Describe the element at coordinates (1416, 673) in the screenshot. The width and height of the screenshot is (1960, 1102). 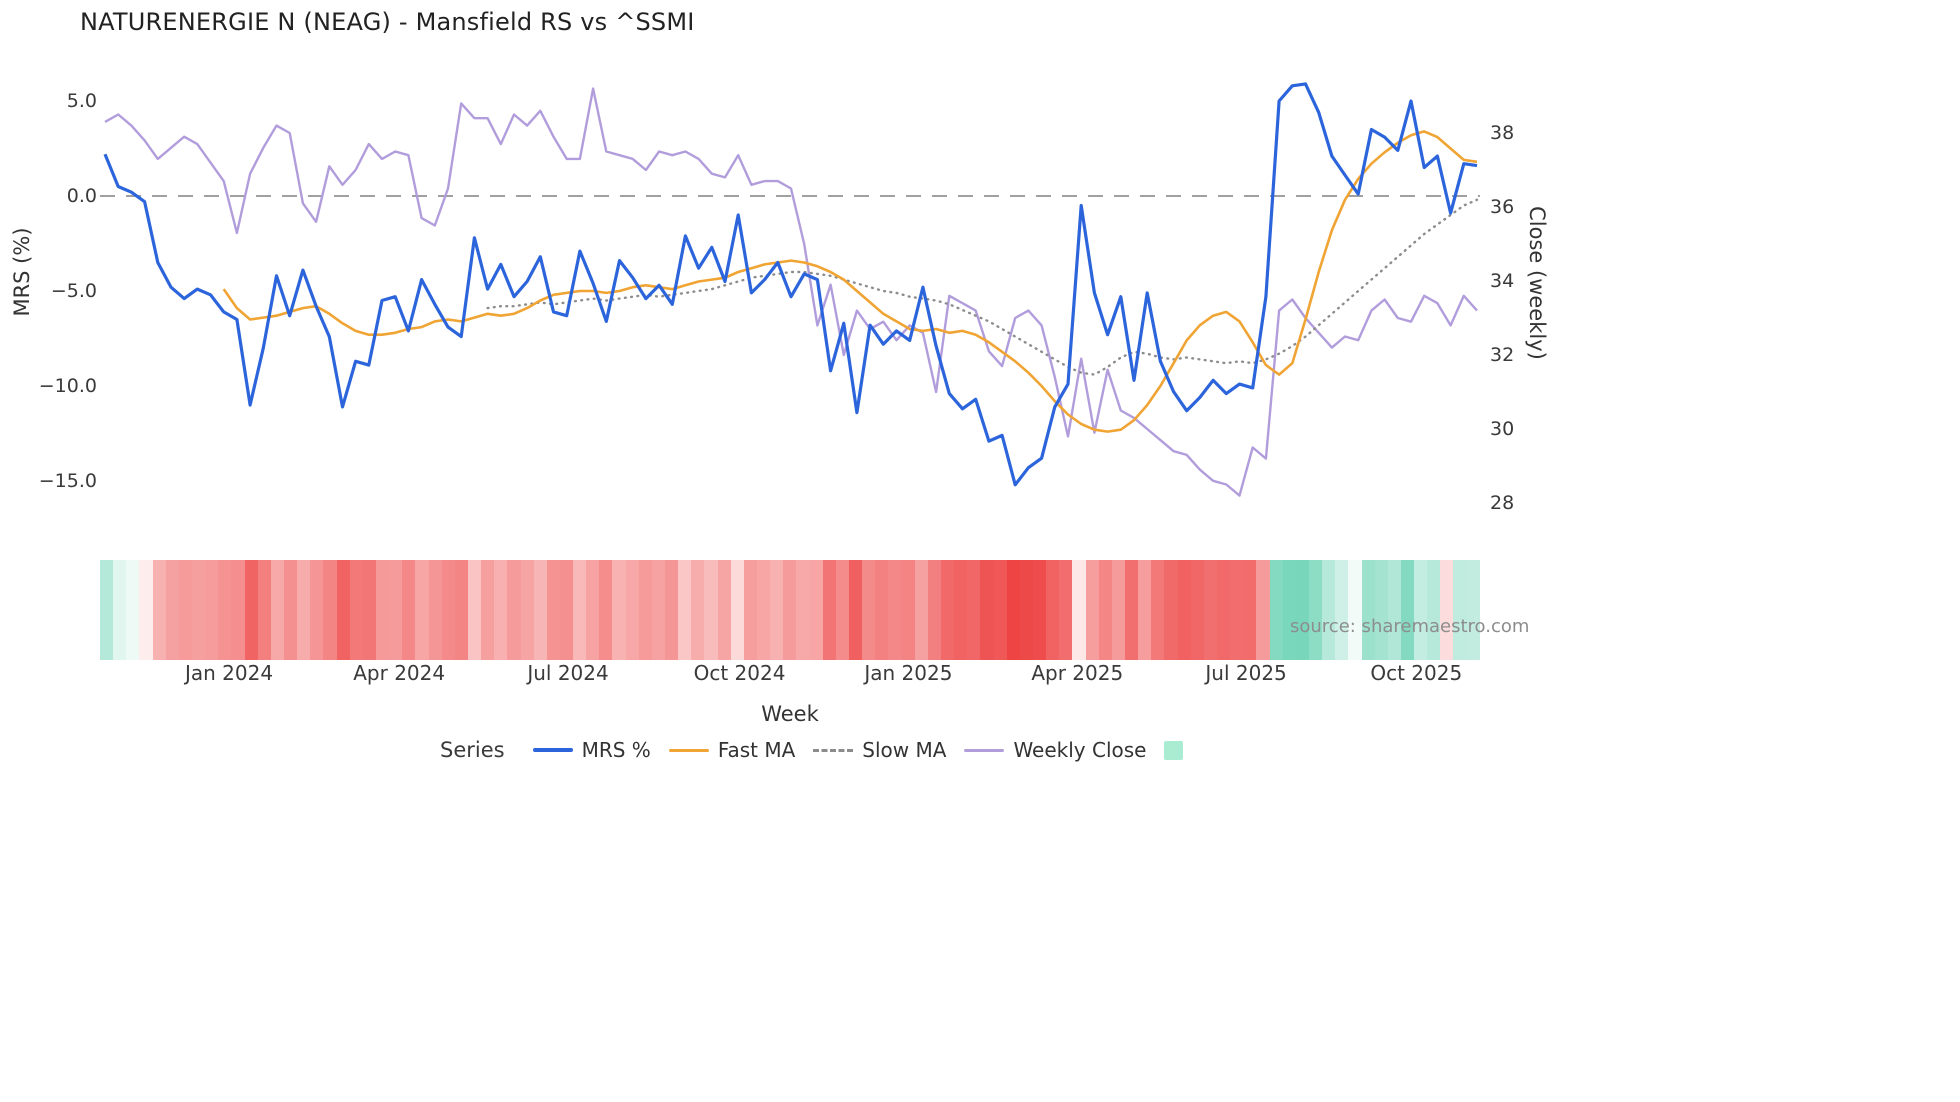
I see `x-axis-tick-label: Oct 2025` at that location.